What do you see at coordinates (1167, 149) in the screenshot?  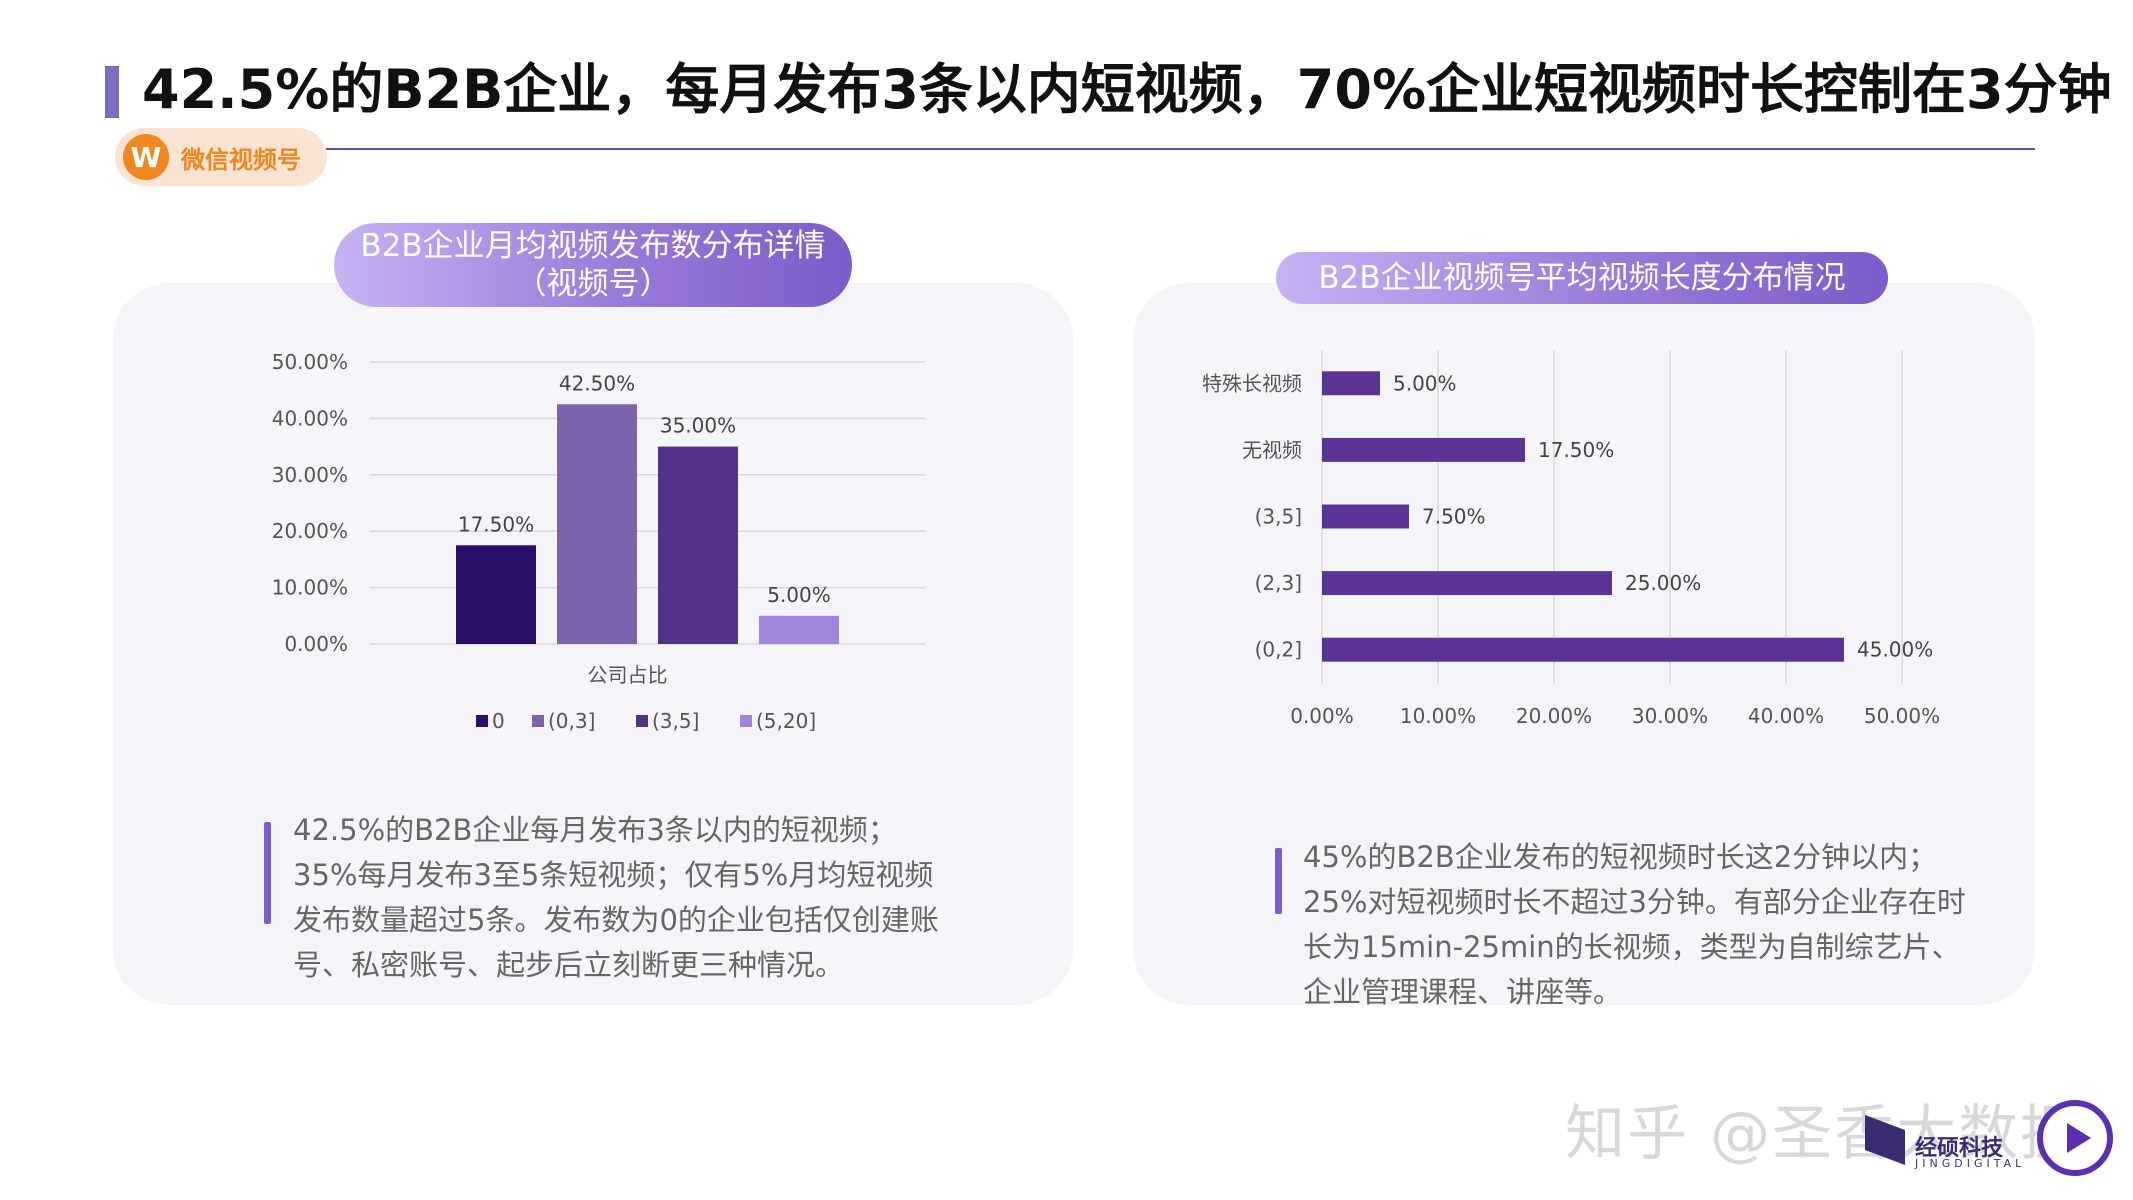 I see `title-divider` at bounding box center [1167, 149].